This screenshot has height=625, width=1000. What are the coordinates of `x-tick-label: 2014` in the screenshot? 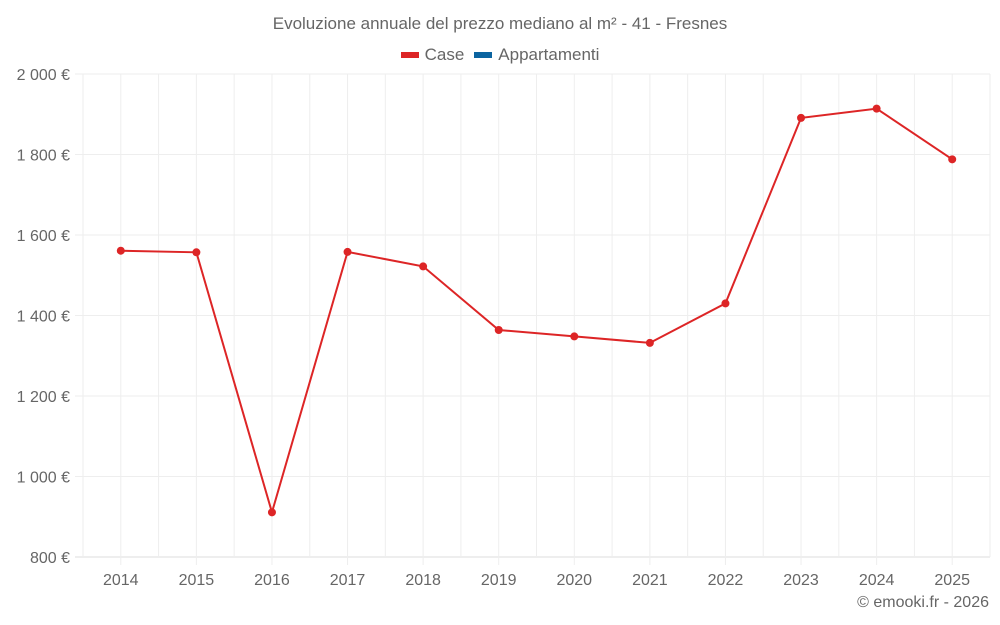 It's located at (121, 580).